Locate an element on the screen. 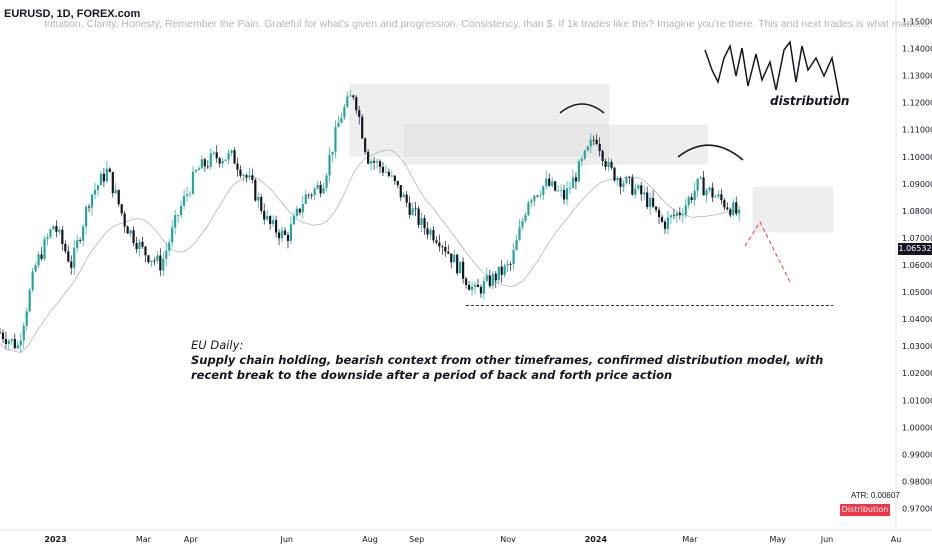  price-tick-label: 1.12000 is located at coordinates (917, 103).